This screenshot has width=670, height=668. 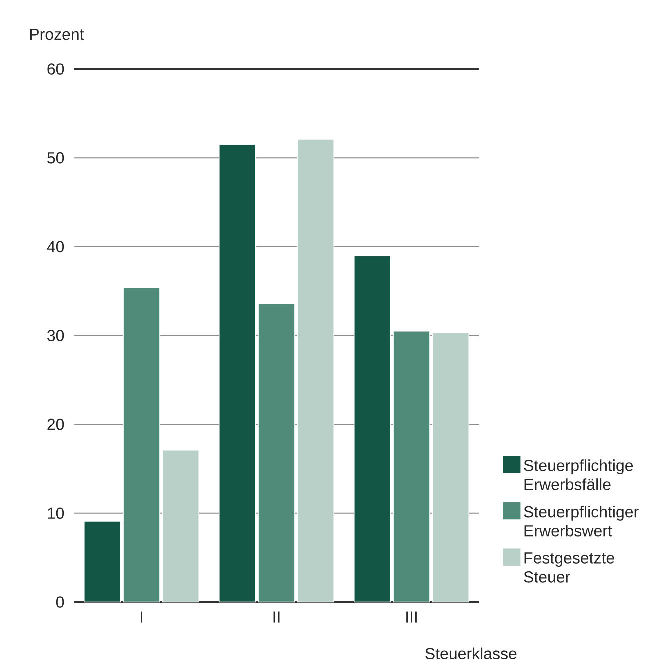 I want to click on y-tick-label: 10, so click(x=56, y=514).